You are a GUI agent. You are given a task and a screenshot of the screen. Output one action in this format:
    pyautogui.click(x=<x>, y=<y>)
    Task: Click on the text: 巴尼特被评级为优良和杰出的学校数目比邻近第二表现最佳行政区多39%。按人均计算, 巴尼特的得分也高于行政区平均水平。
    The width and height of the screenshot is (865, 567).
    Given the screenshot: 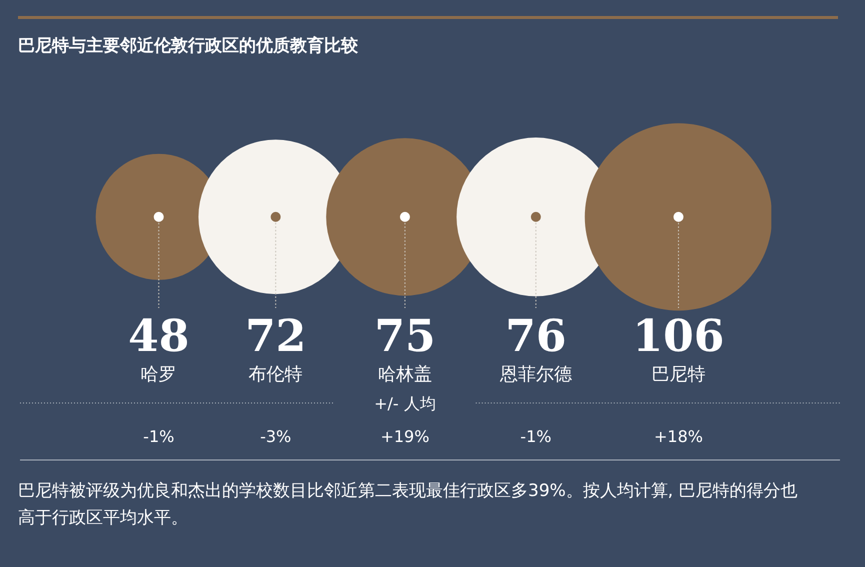 What is the action you would take?
    pyautogui.click(x=408, y=505)
    